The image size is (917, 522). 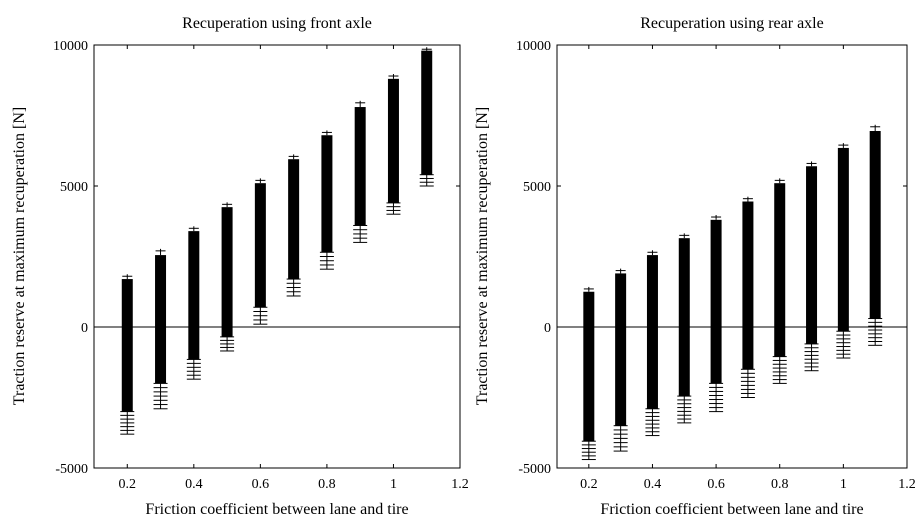 What do you see at coordinates (277, 23) in the screenshot?
I see `chart-title: Recuperation using front axle` at bounding box center [277, 23].